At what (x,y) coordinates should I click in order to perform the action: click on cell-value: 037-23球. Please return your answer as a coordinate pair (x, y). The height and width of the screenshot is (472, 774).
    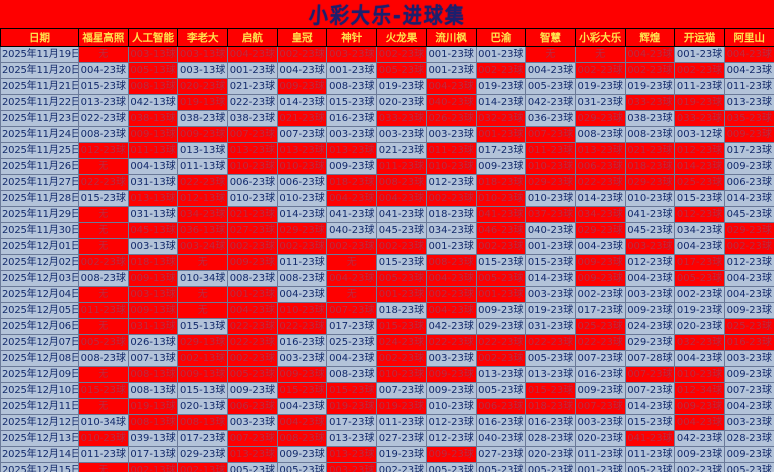
    Looking at the image, I should click on (550, 214).